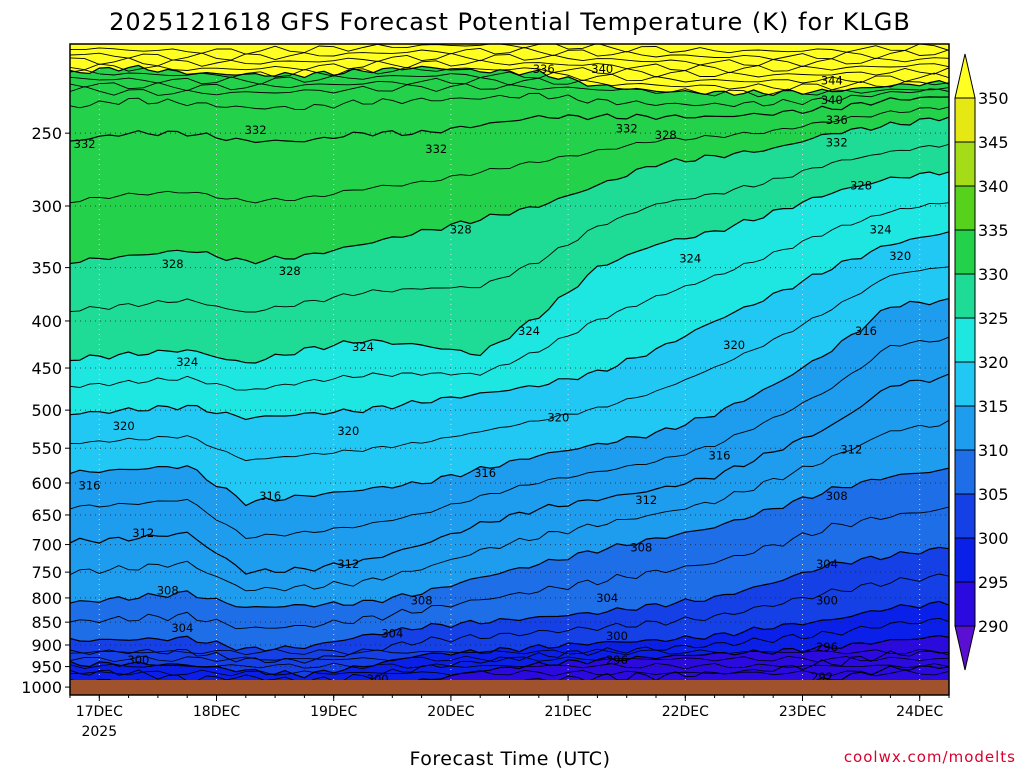 The height and width of the screenshot is (768, 1024). What do you see at coordinates (510, 758) in the screenshot?
I see `x-axis-title: Forecast Time (UTC)` at bounding box center [510, 758].